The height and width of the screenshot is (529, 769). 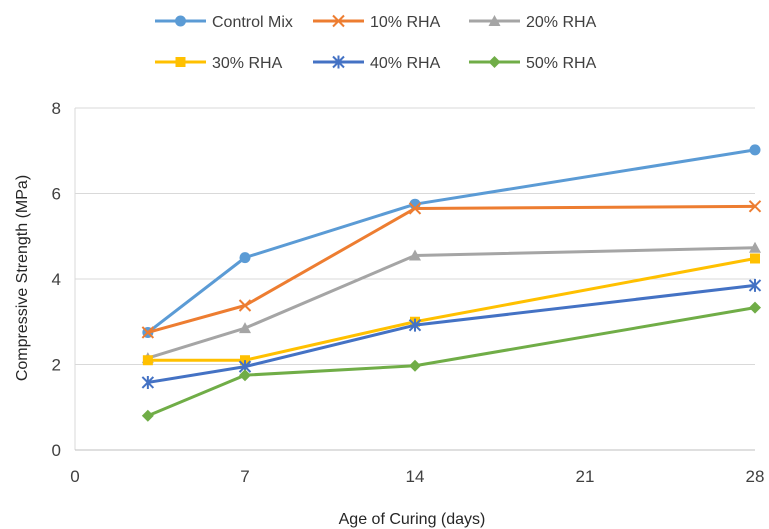 I want to click on x-tick-label: 14, so click(x=415, y=476).